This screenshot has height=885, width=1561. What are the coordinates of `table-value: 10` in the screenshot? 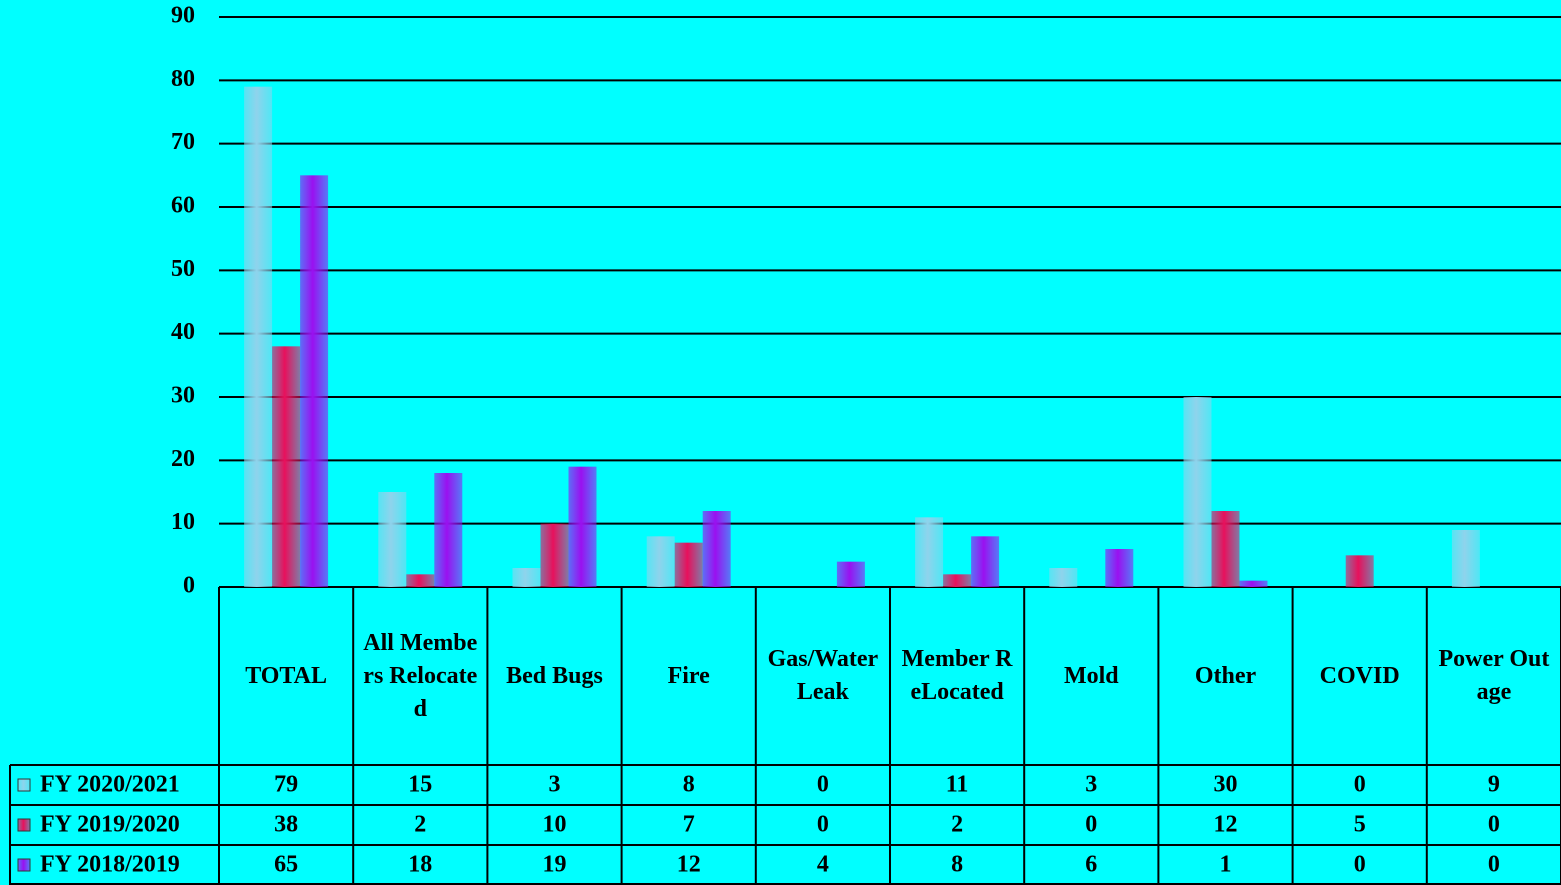 It's located at (555, 825).